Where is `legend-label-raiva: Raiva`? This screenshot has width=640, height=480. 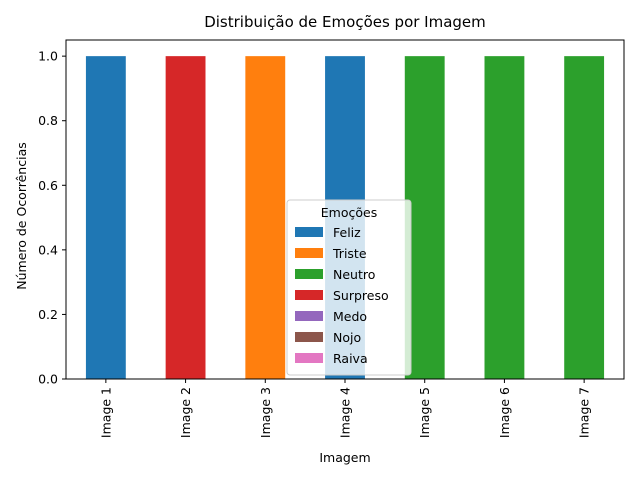 legend-label-raiva: Raiva is located at coordinates (350, 358).